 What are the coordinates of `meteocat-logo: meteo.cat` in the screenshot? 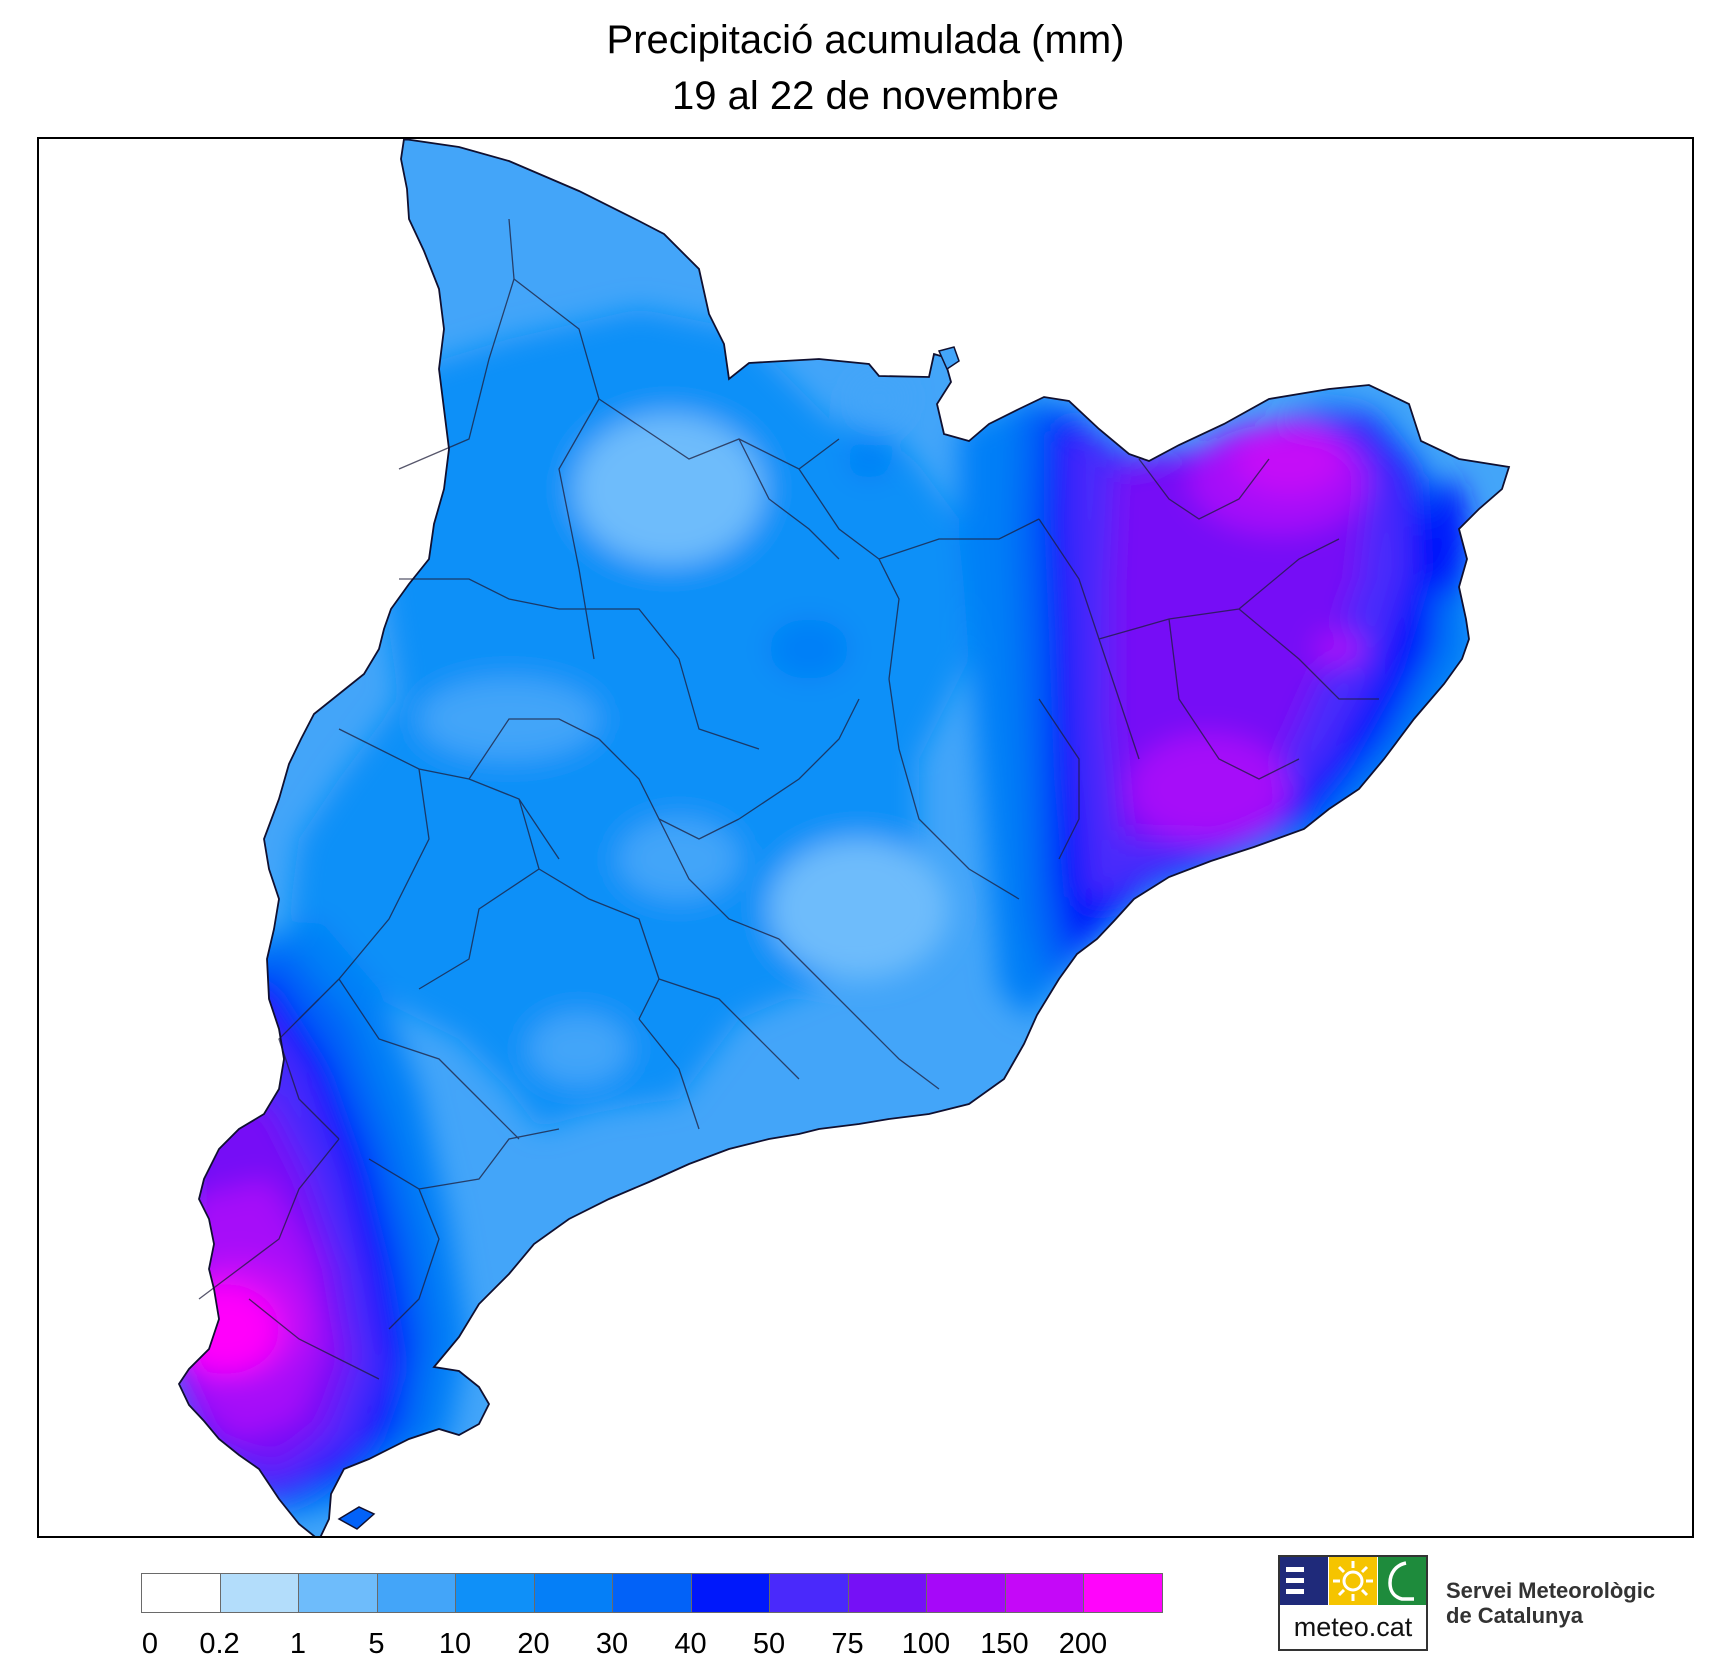 It's located at (1353, 1603).